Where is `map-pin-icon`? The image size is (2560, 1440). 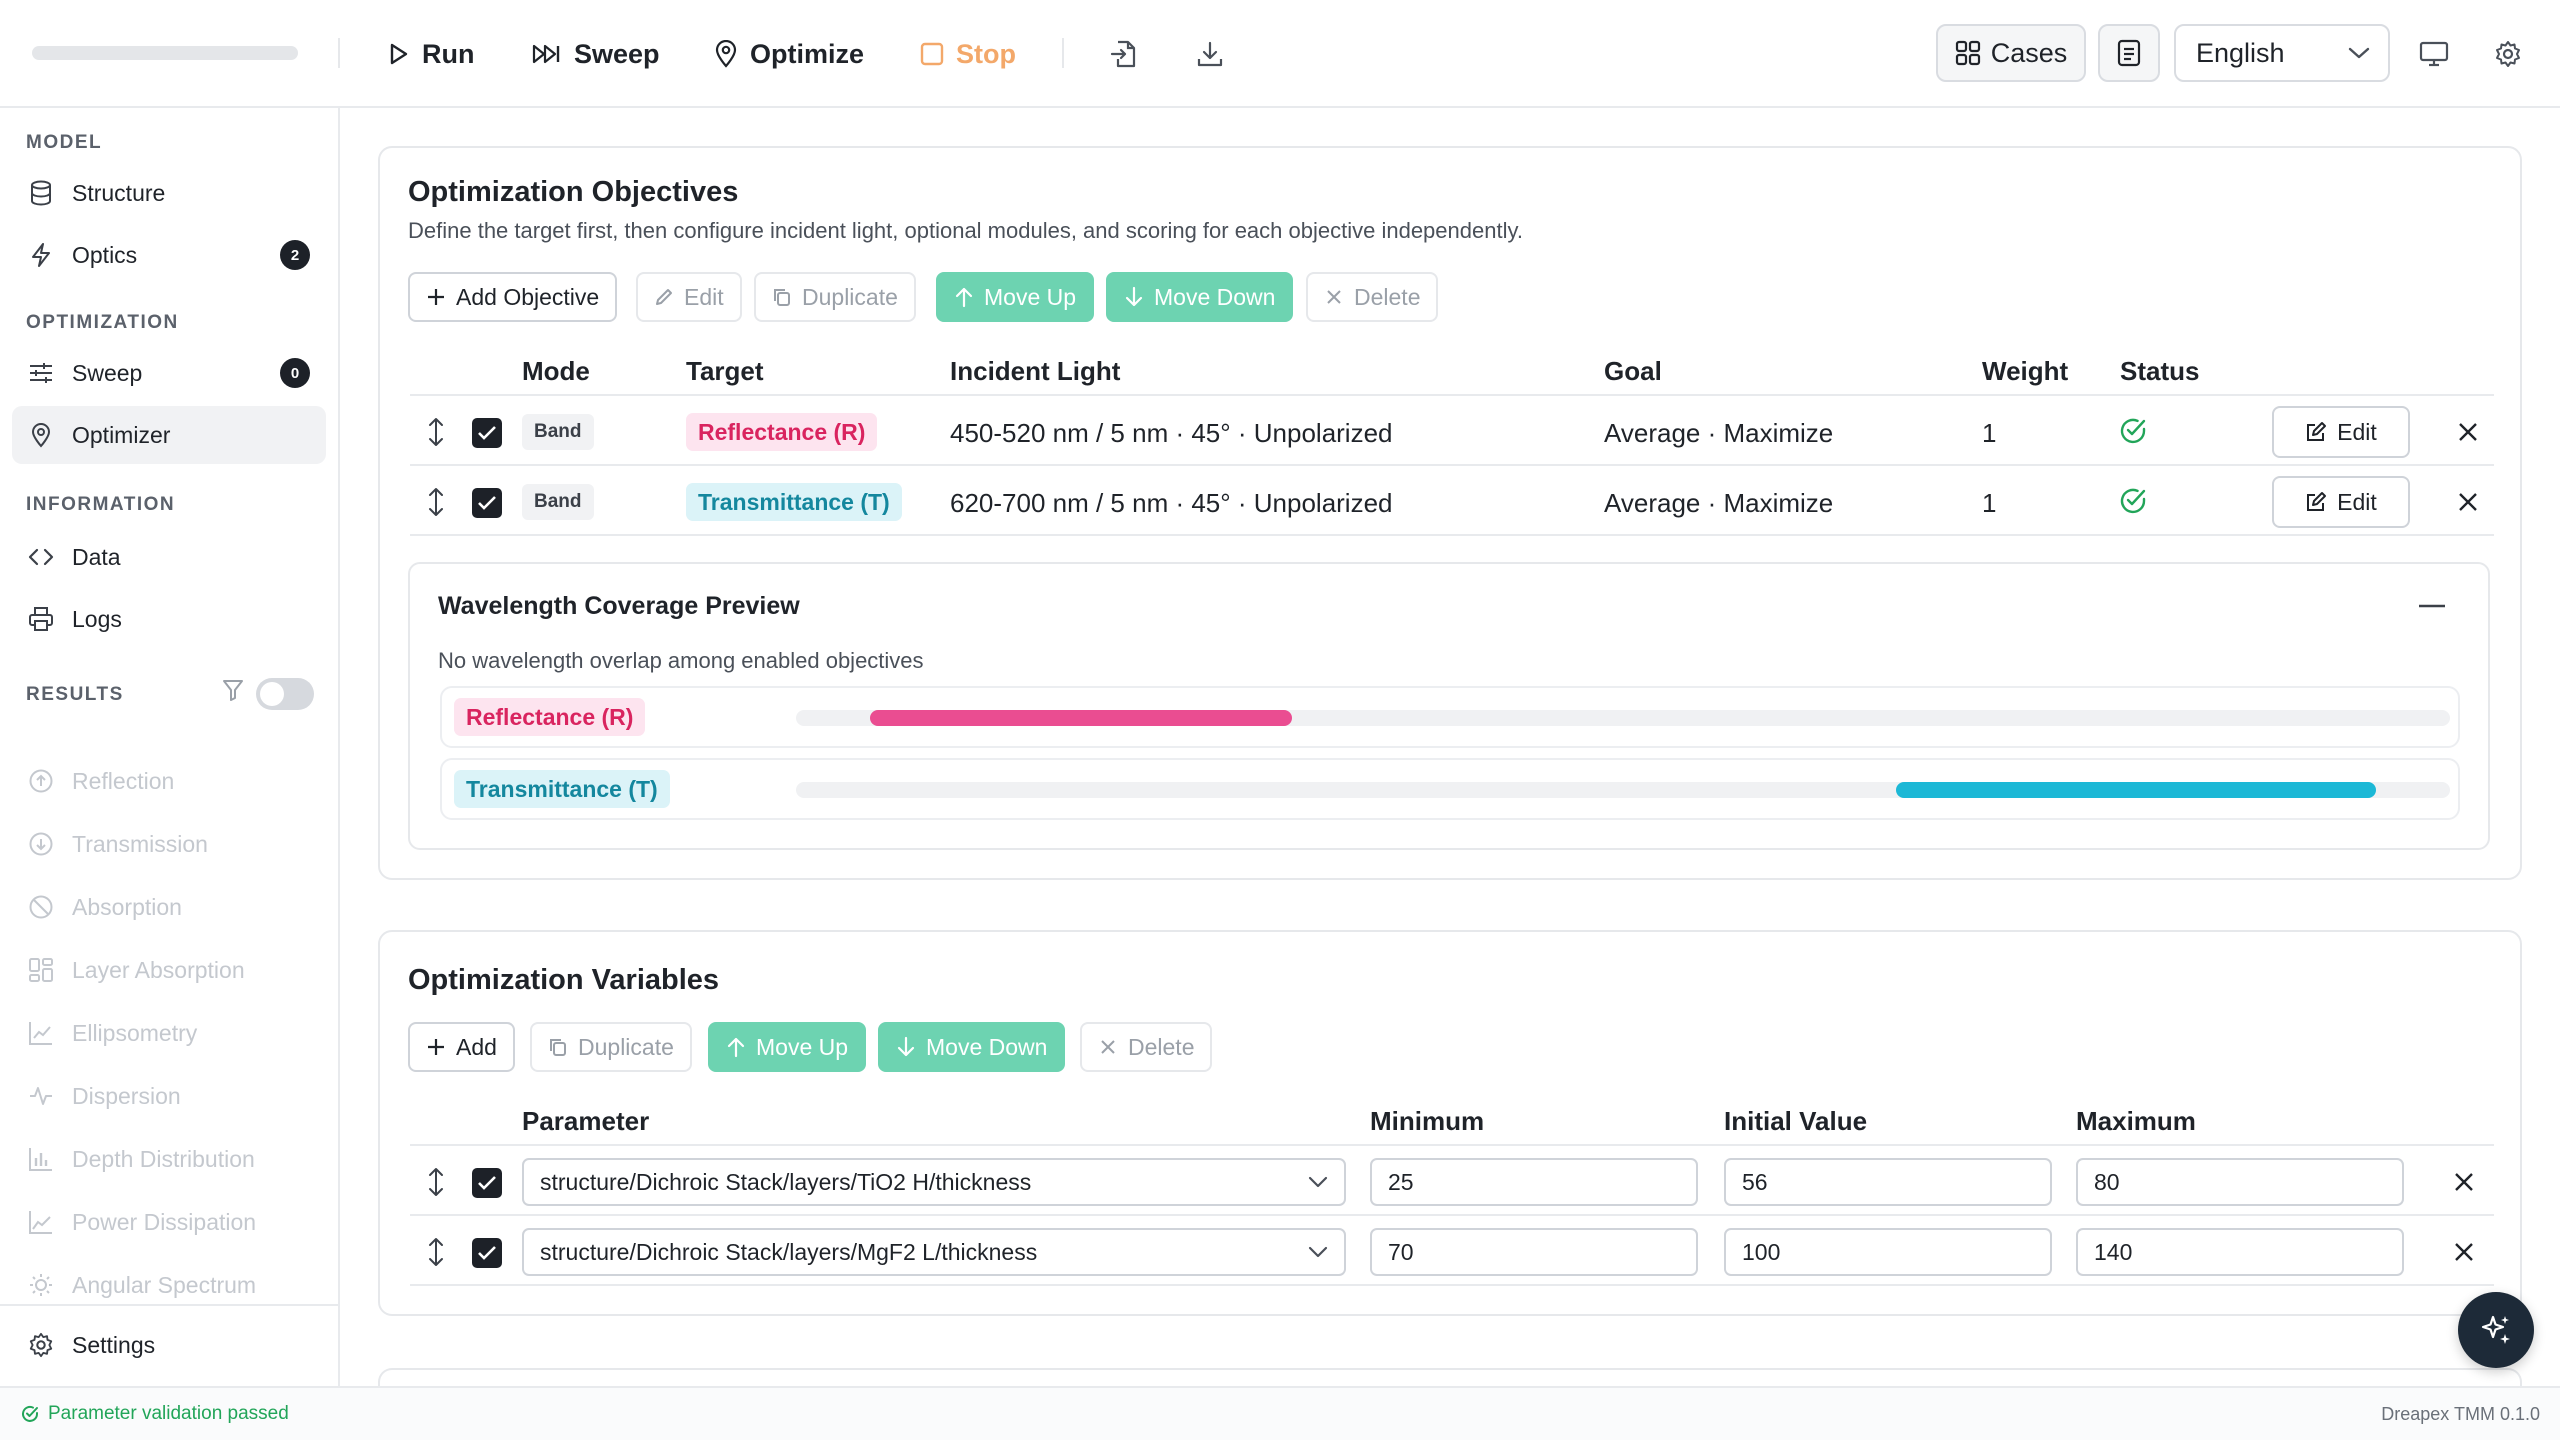 map-pin-icon is located at coordinates (726, 54).